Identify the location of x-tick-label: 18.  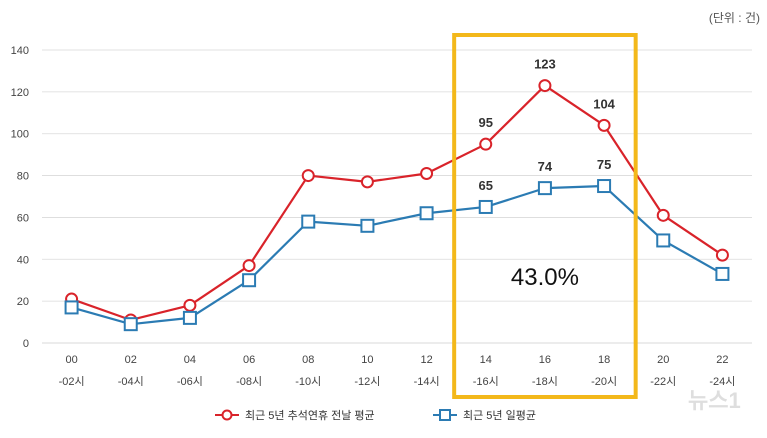
(604, 360).